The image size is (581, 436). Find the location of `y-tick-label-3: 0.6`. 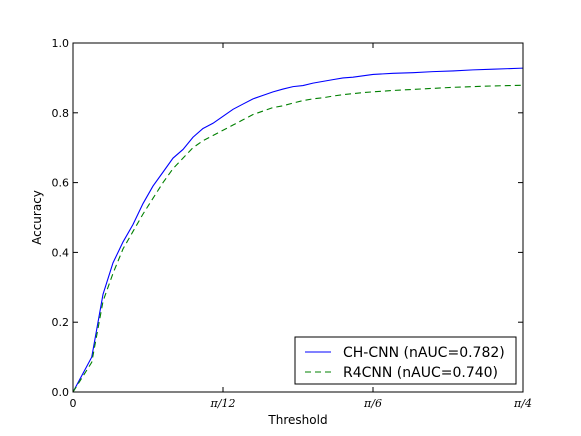

y-tick-label-3: 0.6 is located at coordinates (61, 183).